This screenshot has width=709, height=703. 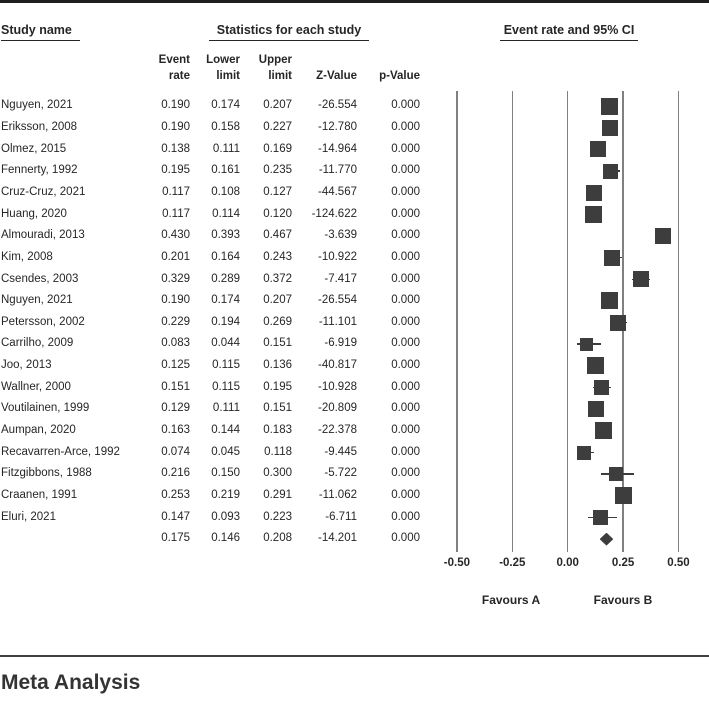 What do you see at coordinates (43, 235) in the screenshot?
I see `study-name: Almouradi, 2013` at bounding box center [43, 235].